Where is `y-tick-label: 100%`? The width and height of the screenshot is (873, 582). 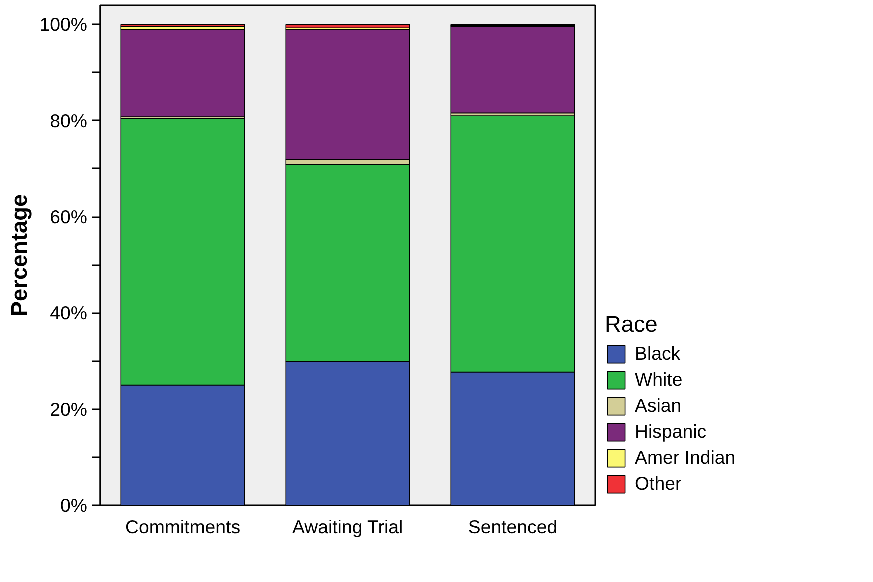
y-tick-label: 100% is located at coordinates (64, 25).